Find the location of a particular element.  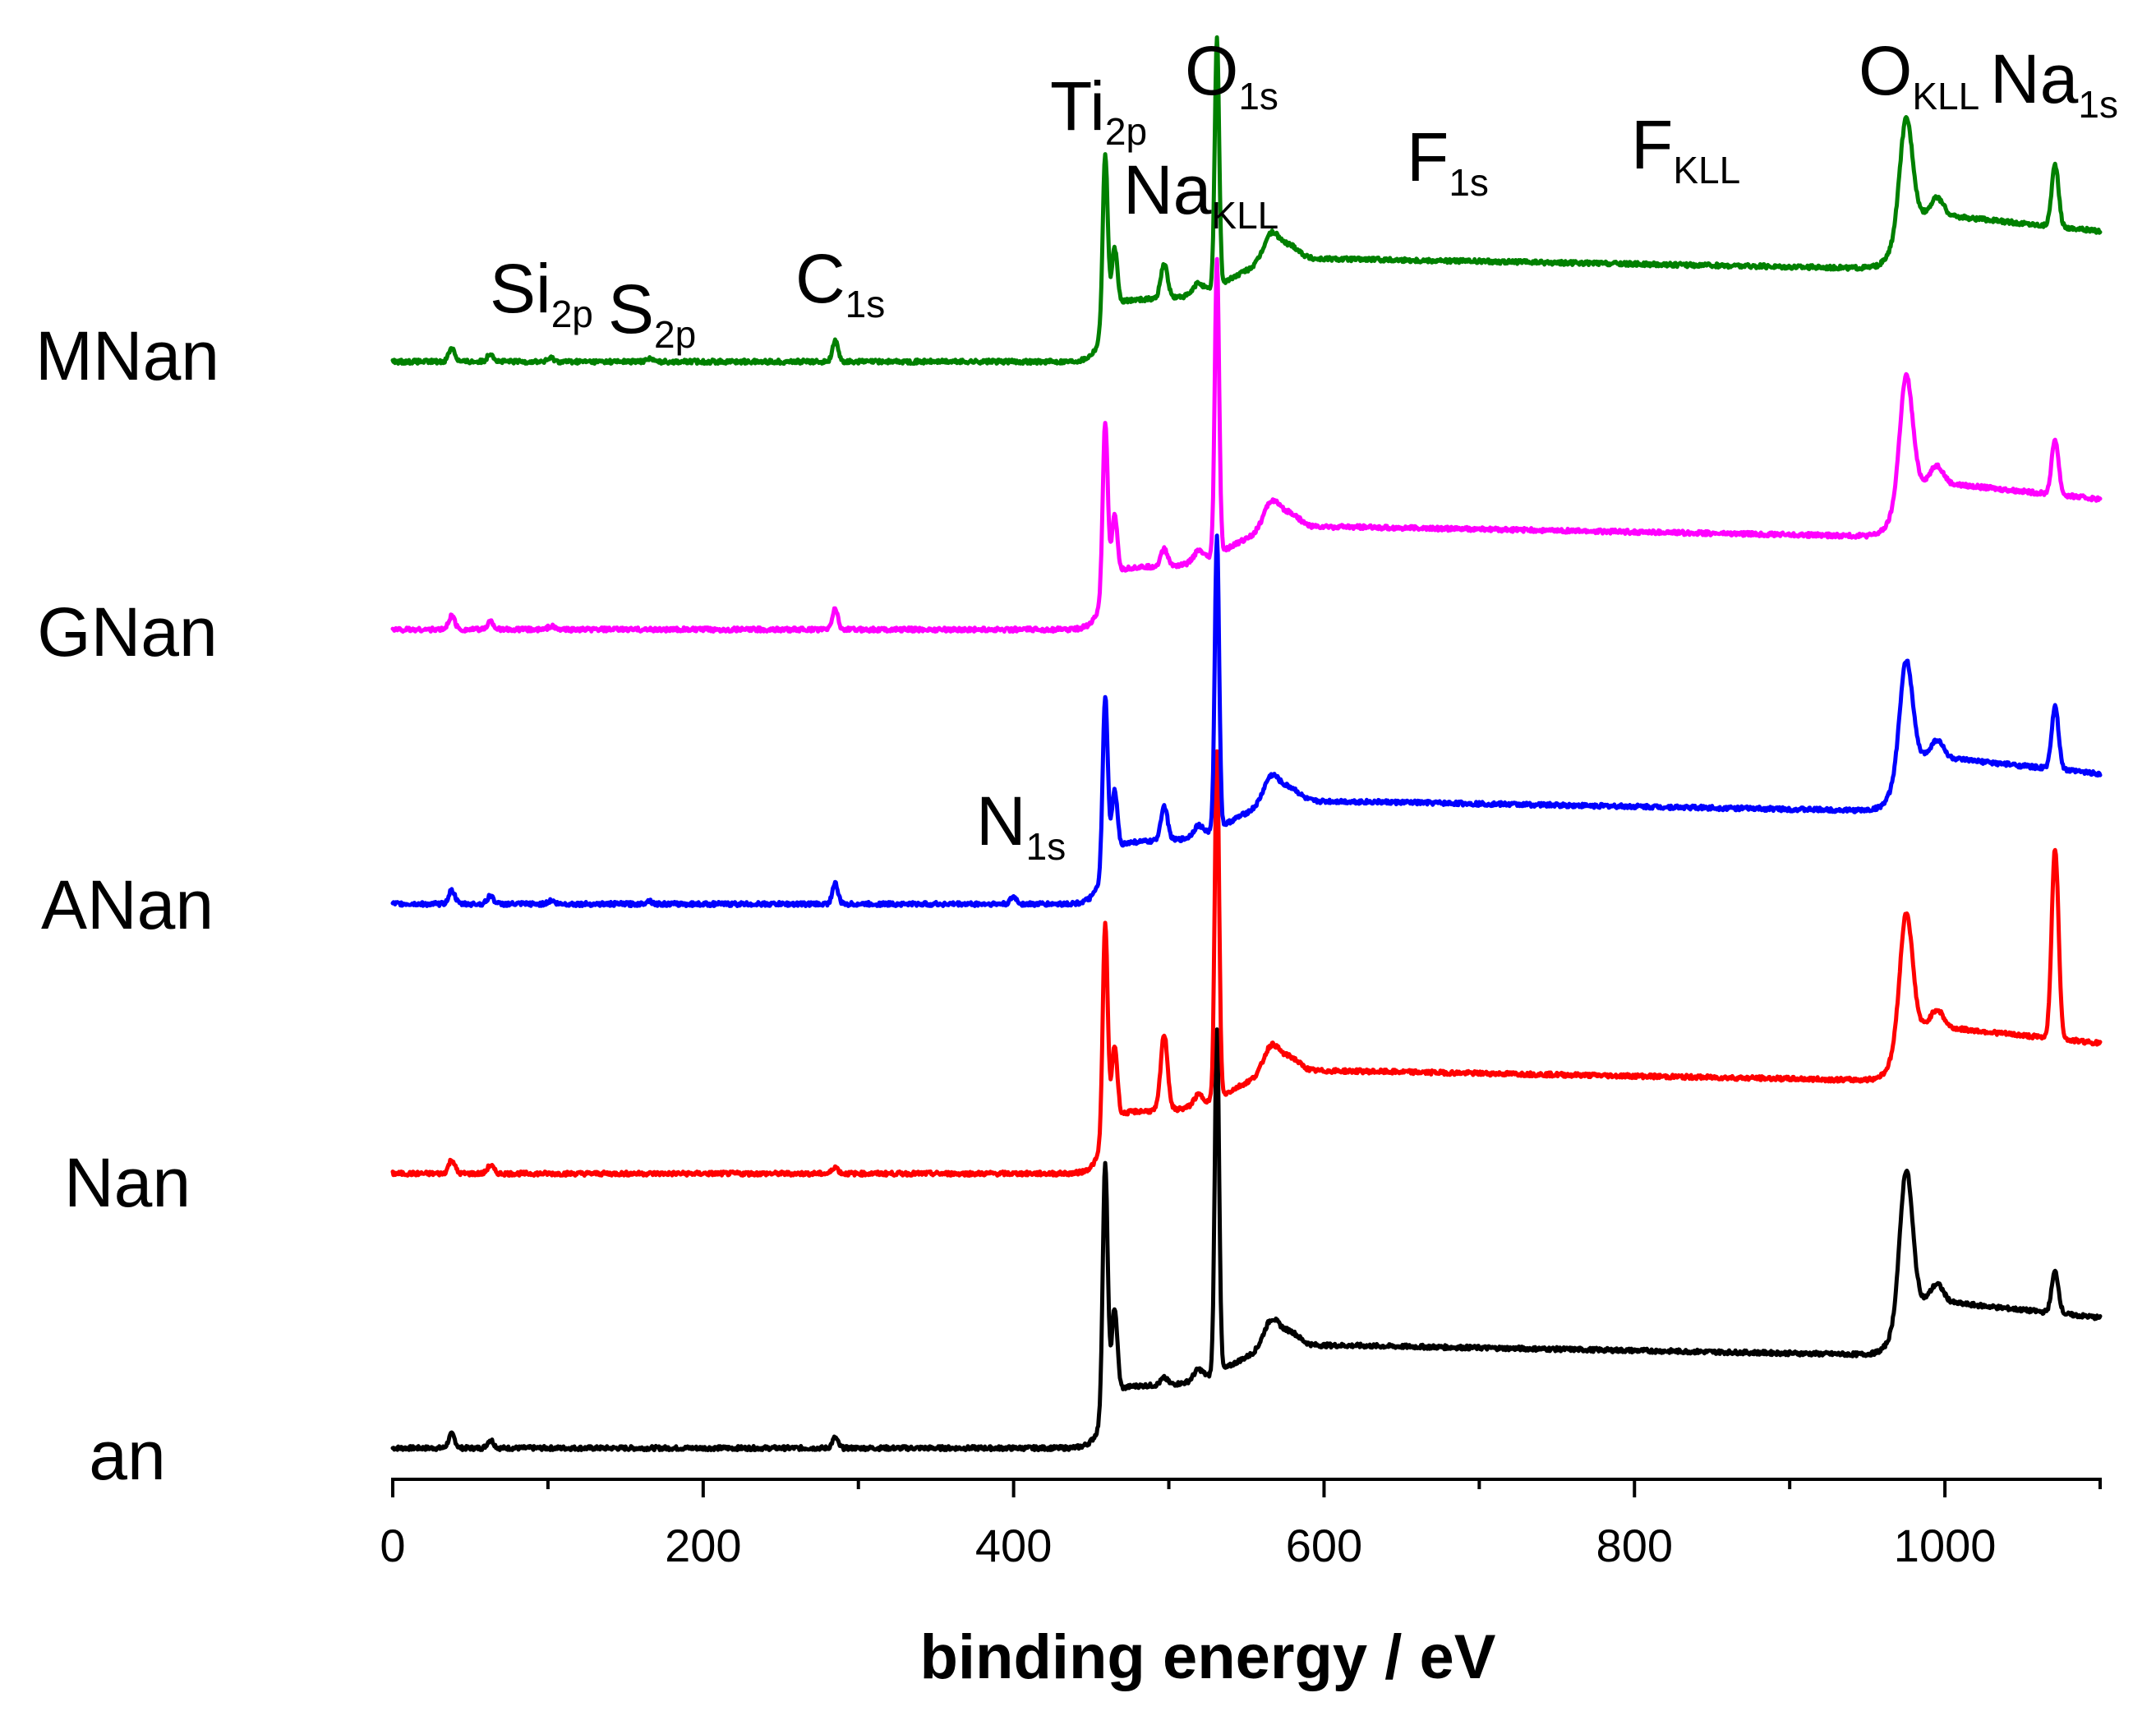

sample-labels: an Nan ANan GNan MNan is located at coordinates (127, 906).